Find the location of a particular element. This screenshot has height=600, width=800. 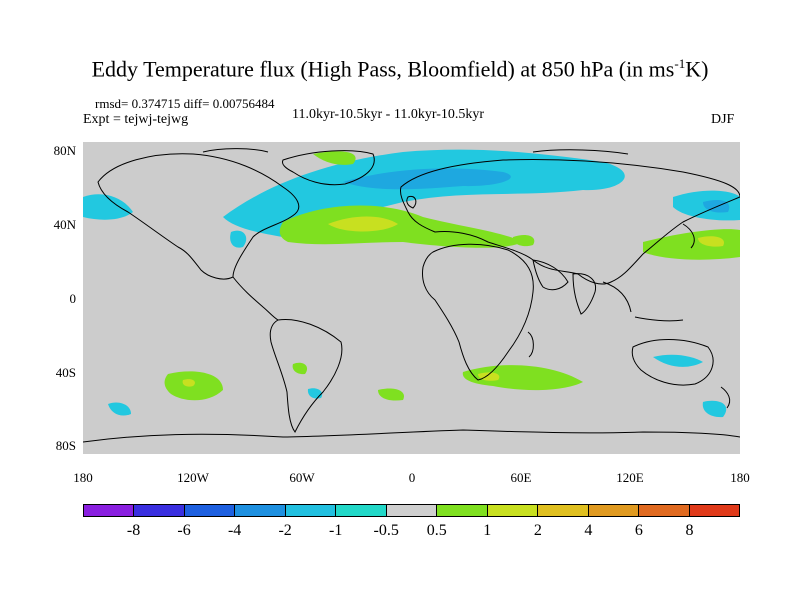

season-label: DJF is located at coordinates (723, 119).